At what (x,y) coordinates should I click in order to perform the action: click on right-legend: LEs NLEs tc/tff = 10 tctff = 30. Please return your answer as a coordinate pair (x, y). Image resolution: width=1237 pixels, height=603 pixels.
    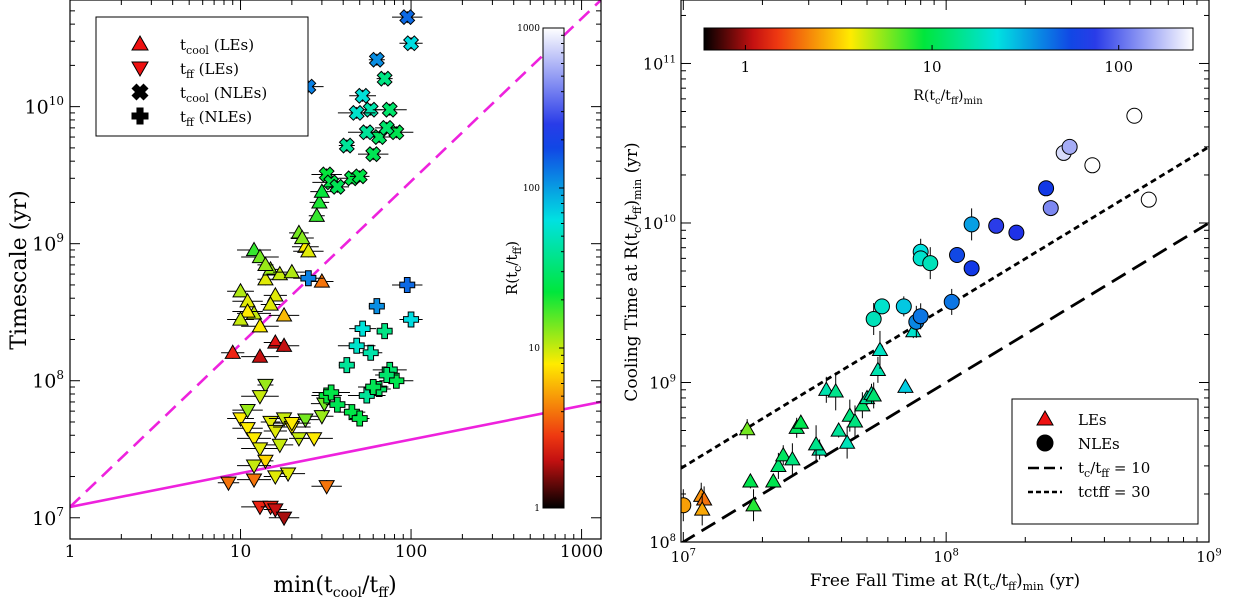
    Looking at the image, I should click on (1105, 461).